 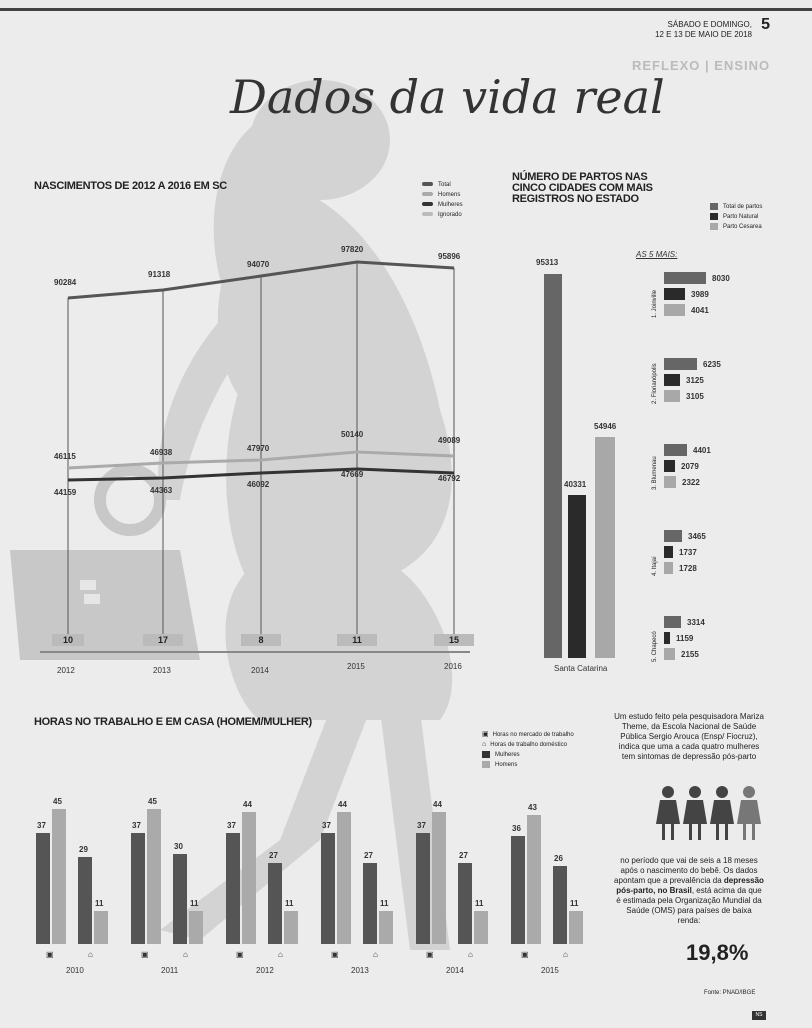 I want to click on year-2015: 2015, so click(x=356, y=666).